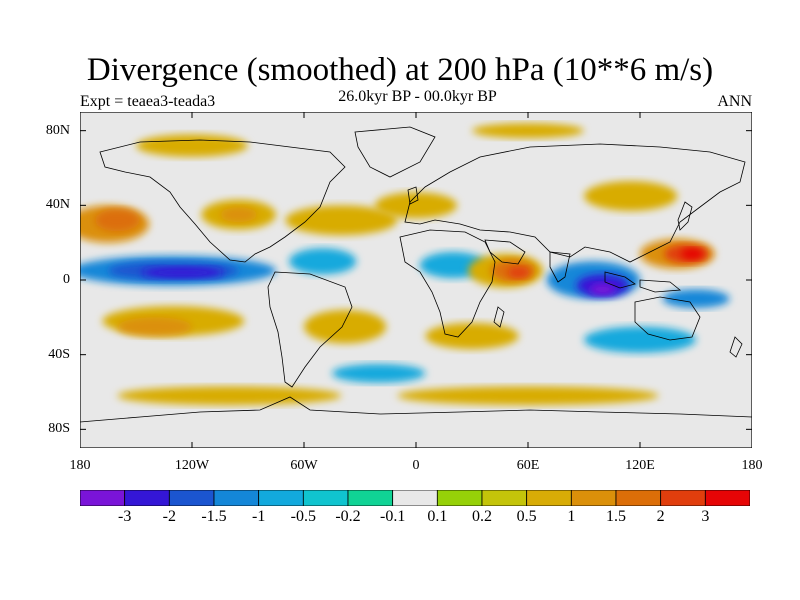  What do you see at coordinates (437, 516) in the screenshot?
I see `colorbar-label: 0.1` at bounding box center [437, 516].